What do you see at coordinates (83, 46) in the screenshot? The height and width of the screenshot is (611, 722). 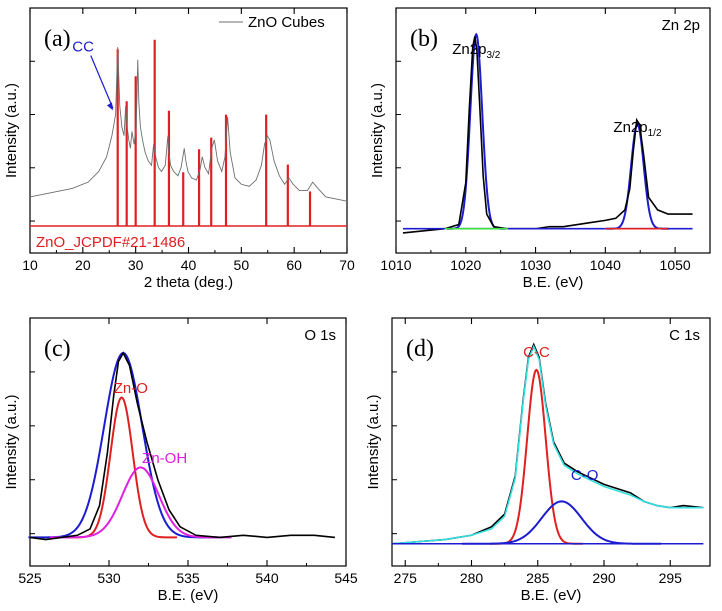 I see `annotation-cc: CC` at bounding box center [83, 46].